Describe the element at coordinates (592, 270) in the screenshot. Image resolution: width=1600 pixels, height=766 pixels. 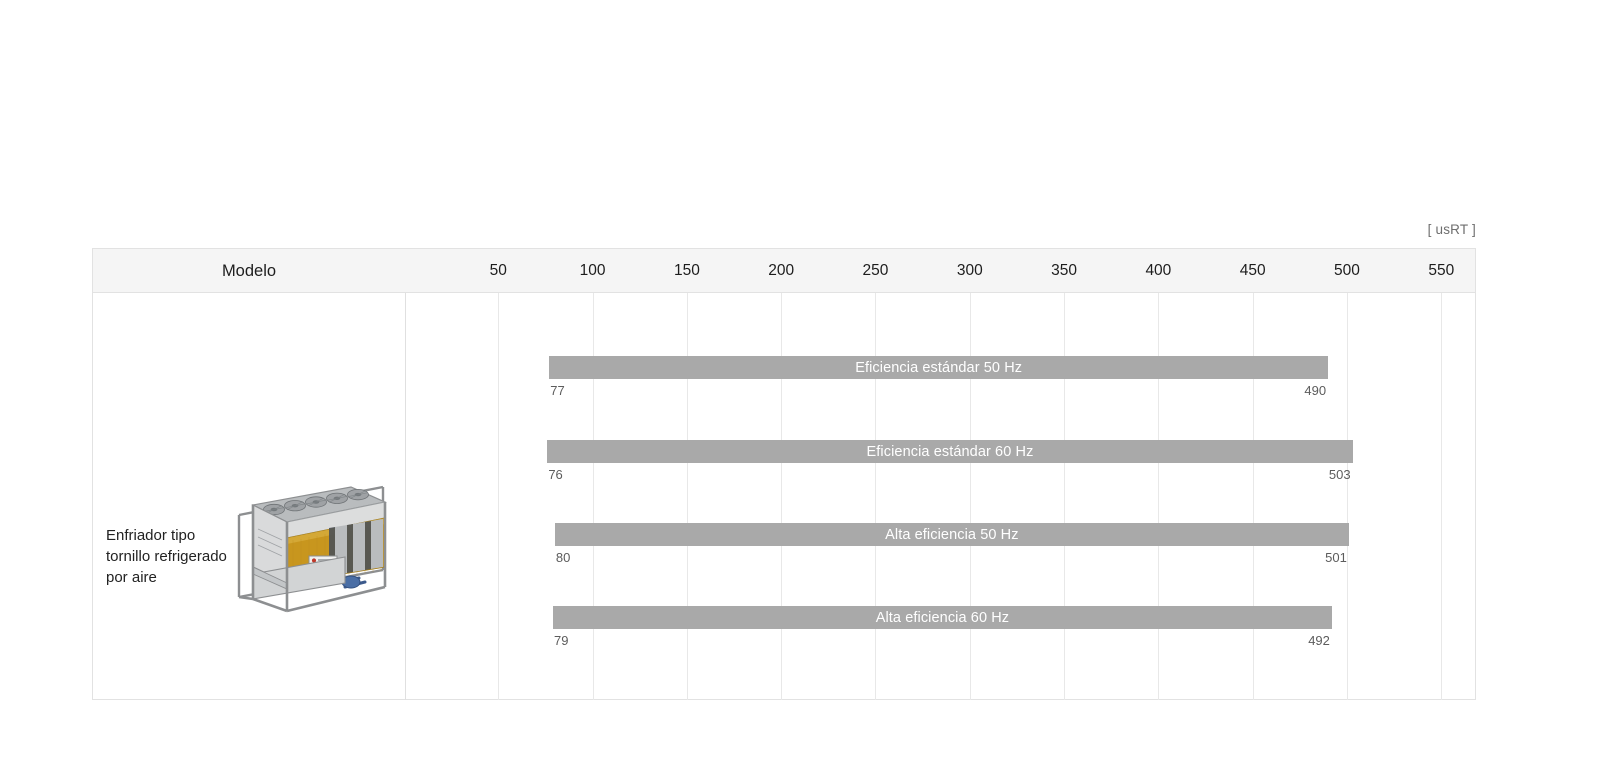
I see `axis-tick-100: 100` at that location.